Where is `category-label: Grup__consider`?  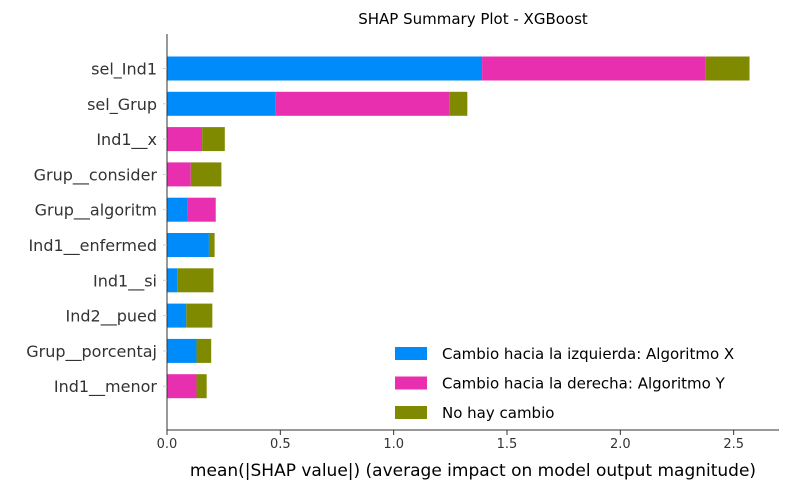
category-label: Grup__consider is located at coordinates (96, 175).